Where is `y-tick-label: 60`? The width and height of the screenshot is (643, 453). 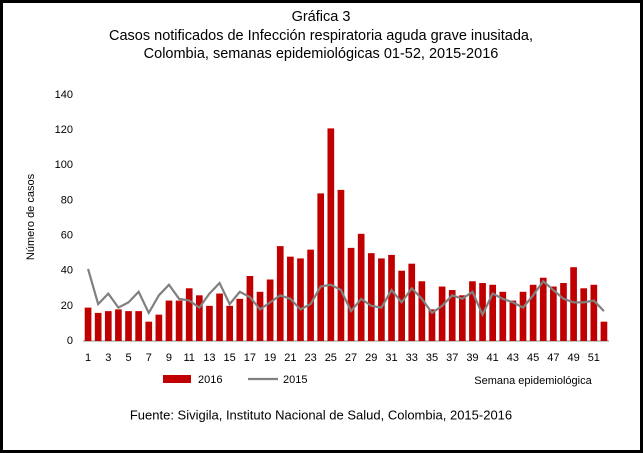 y-tick-label: 60 is located at coordinates (67, 235).